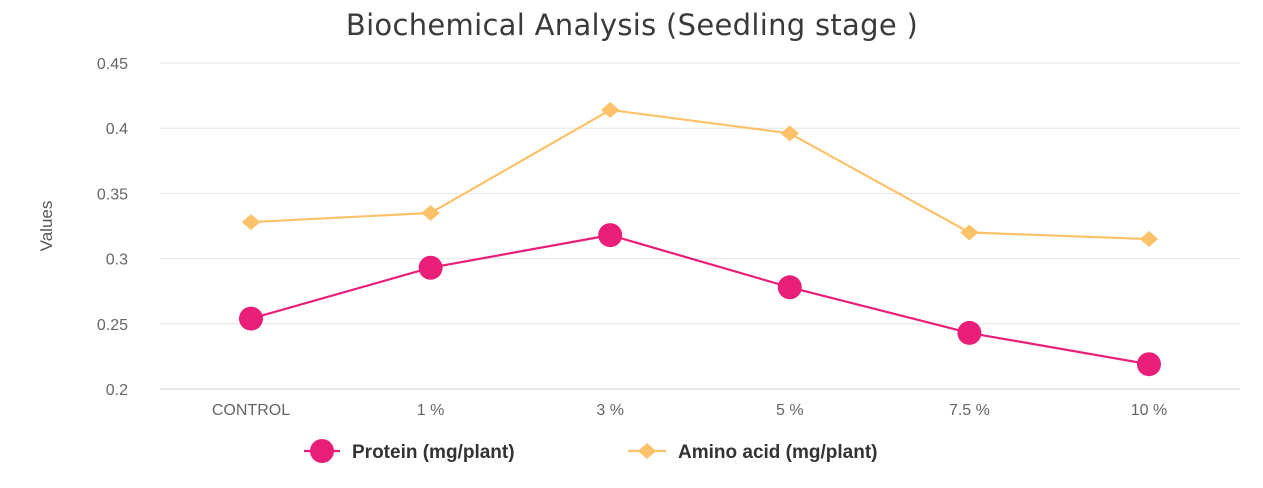 The width and height of the screenshot is (1263, 488). I want to click on y-axis-ticks: 0.2 0.25 0.3 0.35 0.4 0.45, so click(112, 227).